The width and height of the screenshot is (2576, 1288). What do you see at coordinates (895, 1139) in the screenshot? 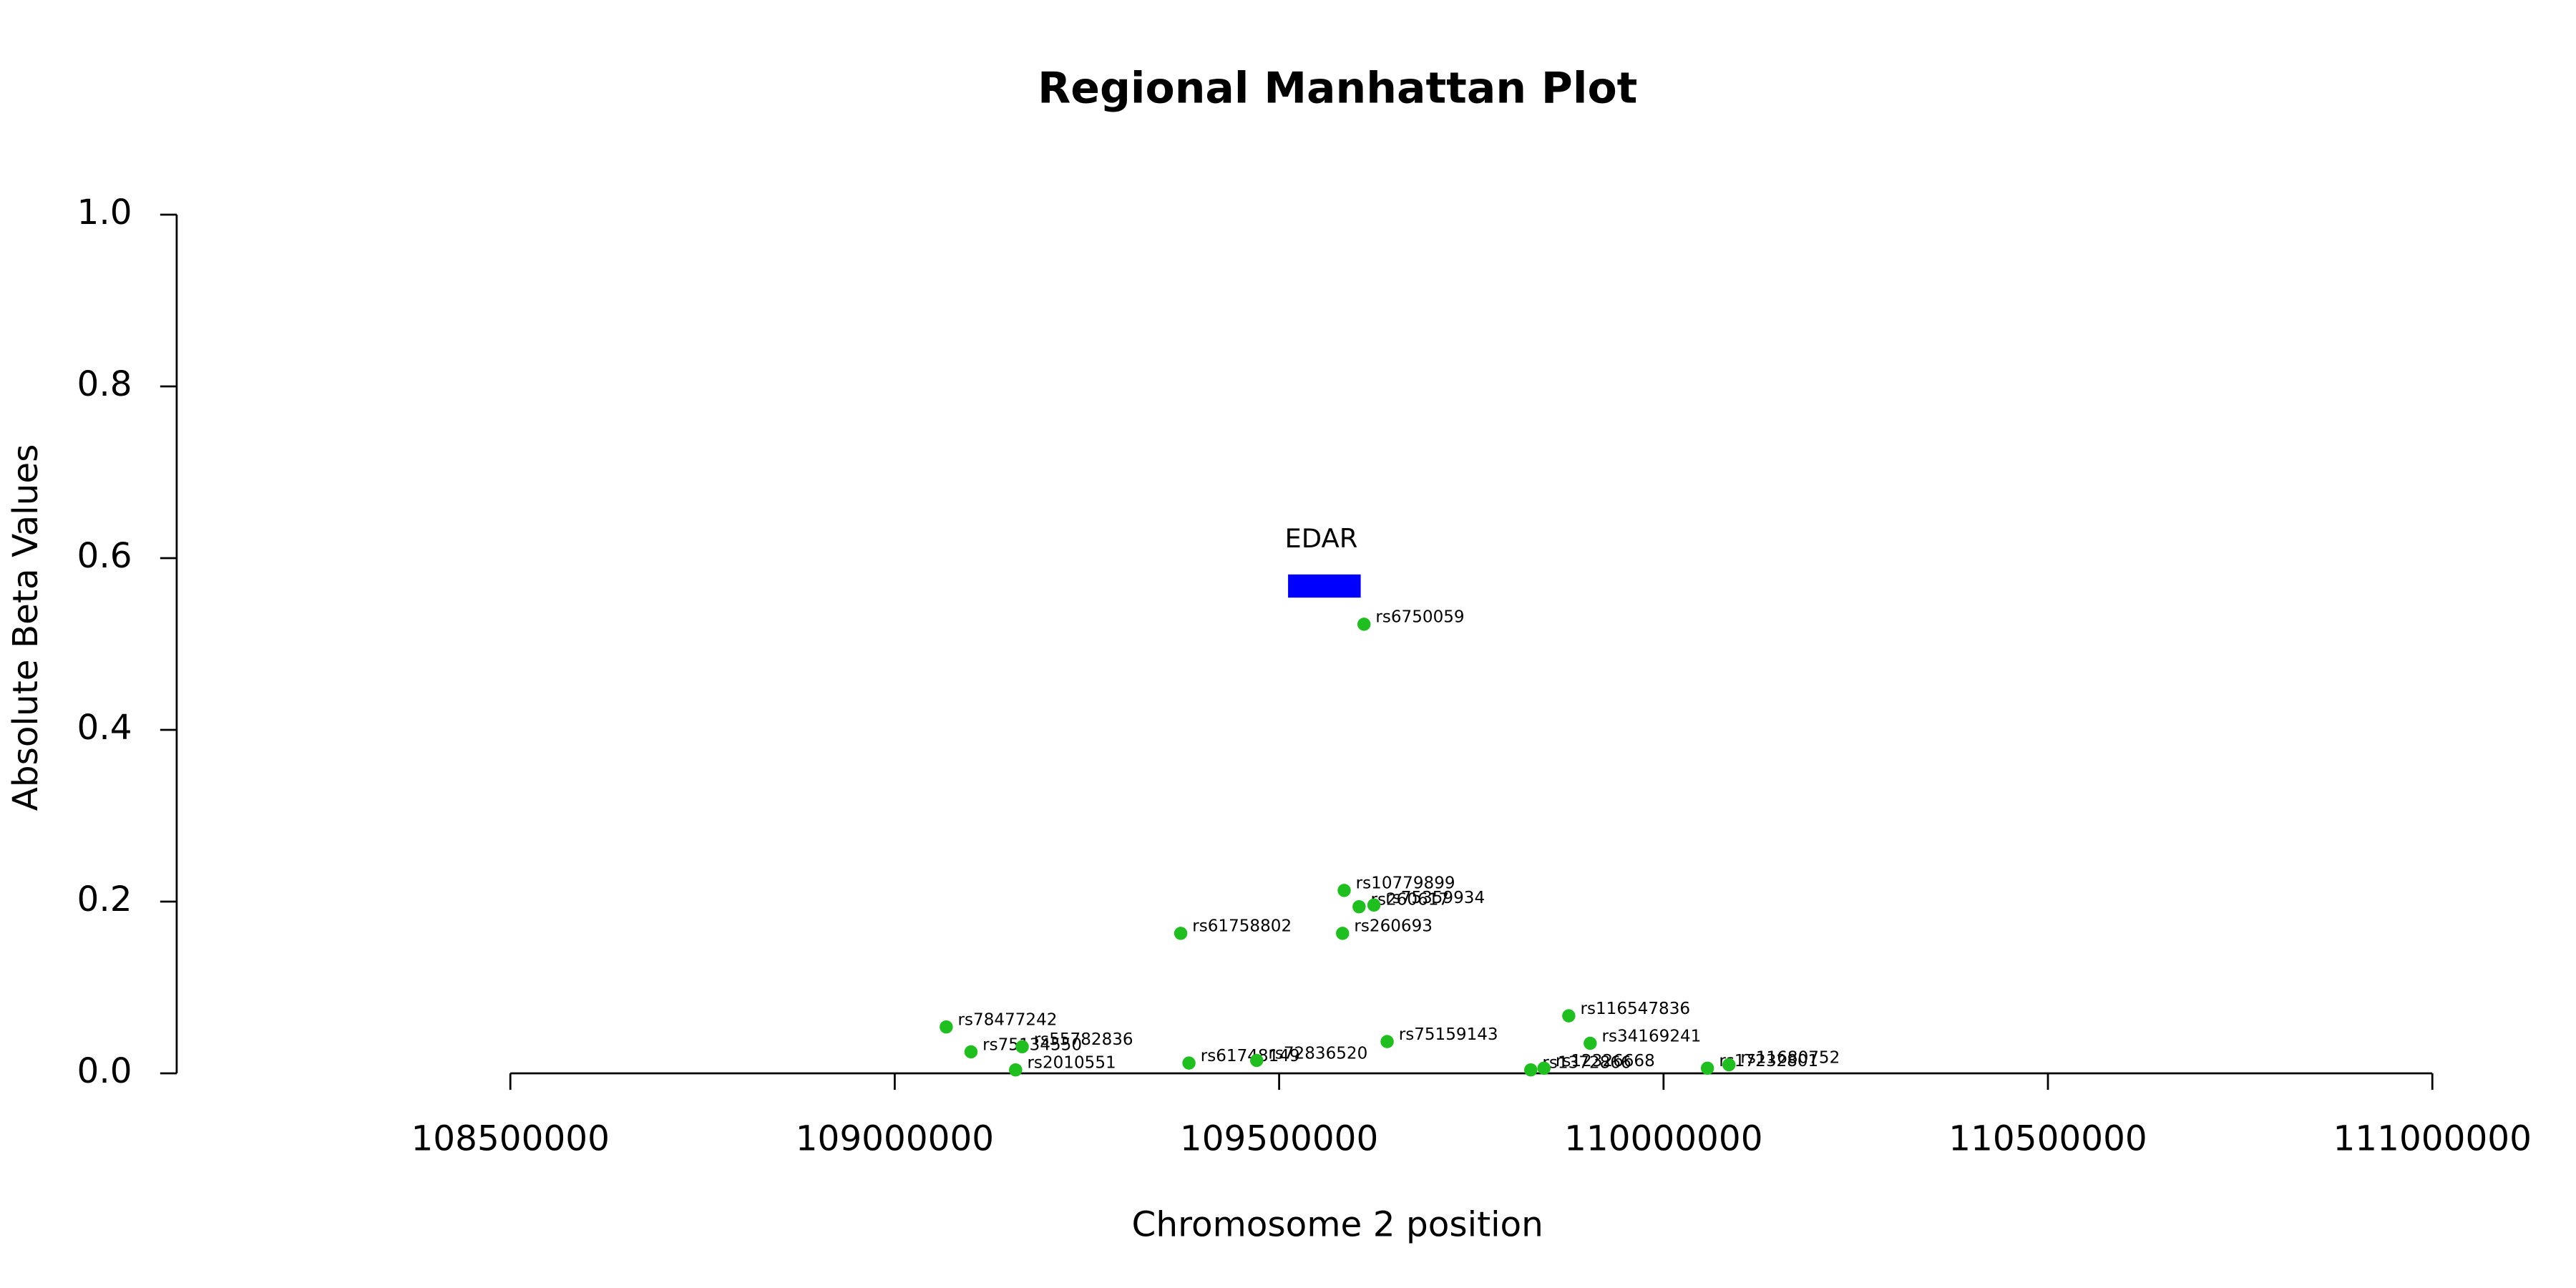
I see `x-tick-label: 109000000` at bounding box center [895, 1139].